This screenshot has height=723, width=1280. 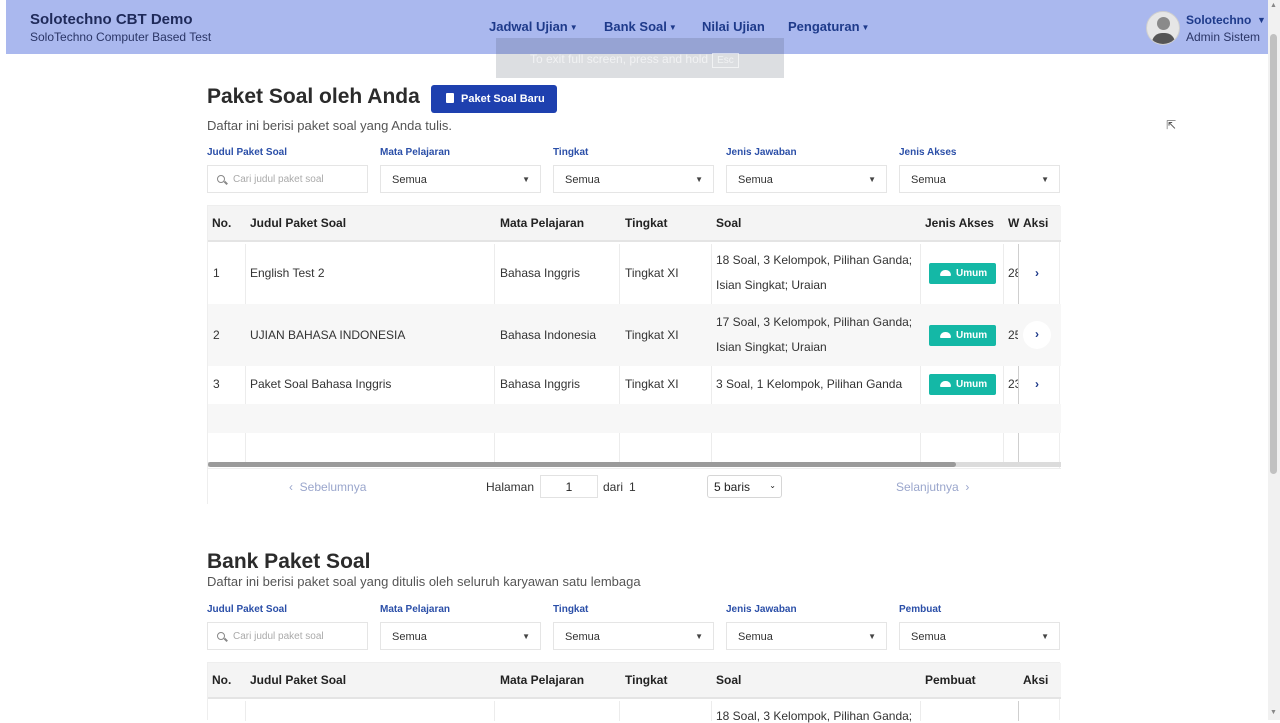 What do you see at coordinates (927, 487) in the screenshot?
I see `next-page-label: Selanjutnya` at bounding box center [927, 487].